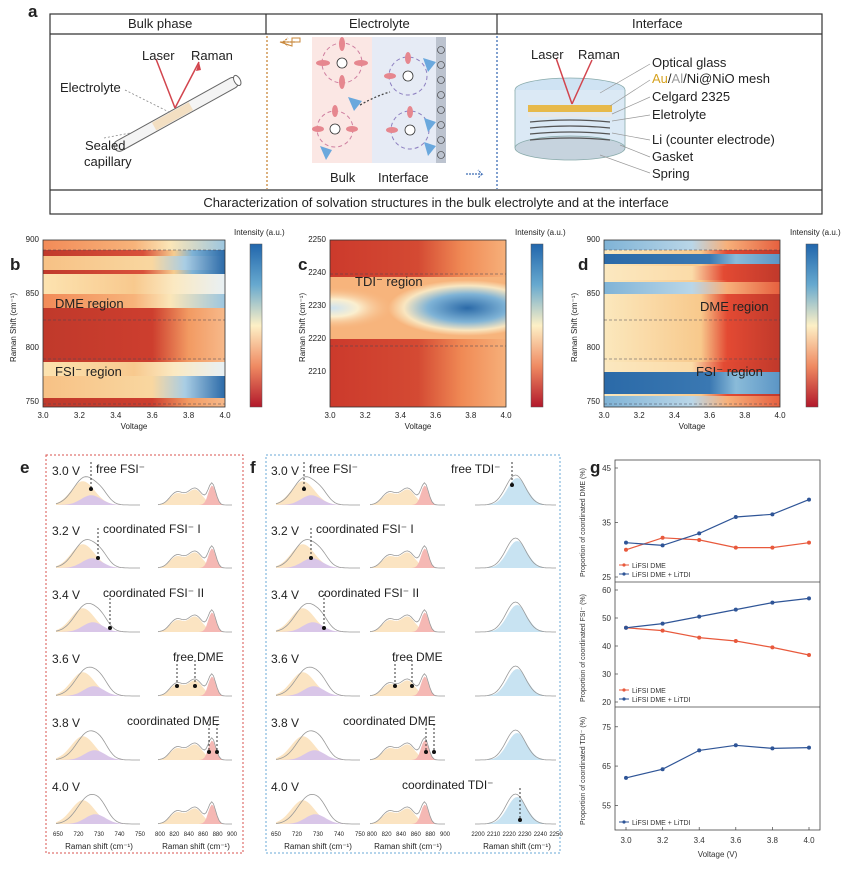  I want to click on e-x-tick: 880, so click(217, 835).